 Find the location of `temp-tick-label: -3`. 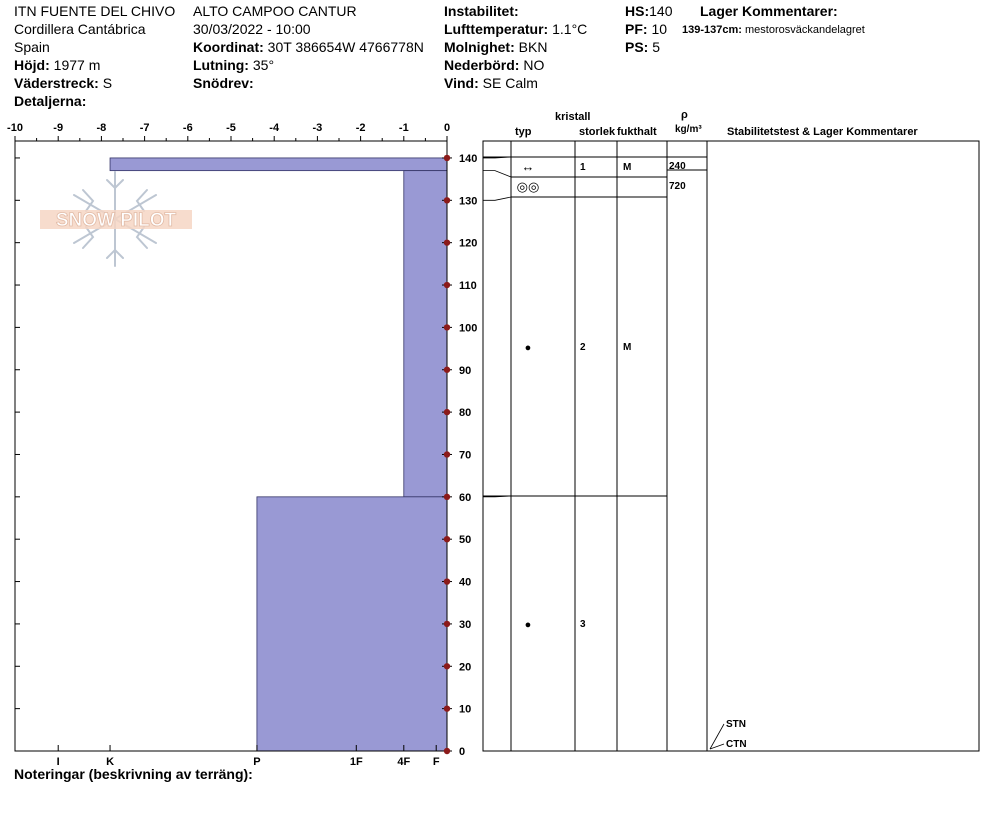

temp-tick-label: -3 is located at coordinates (318, 128).